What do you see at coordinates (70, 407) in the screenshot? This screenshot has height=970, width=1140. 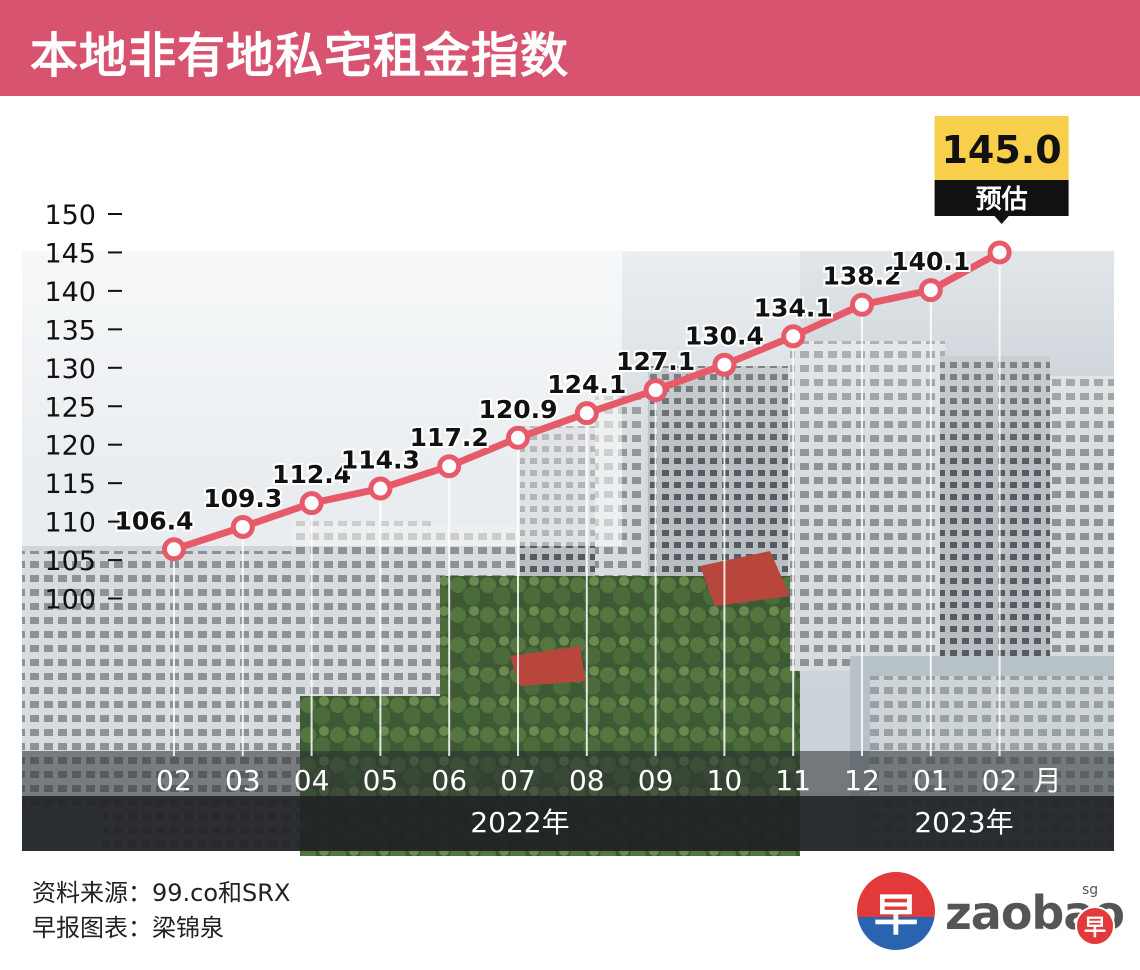 I see `y-tick-label: 125` at bounding box center [70, 407].